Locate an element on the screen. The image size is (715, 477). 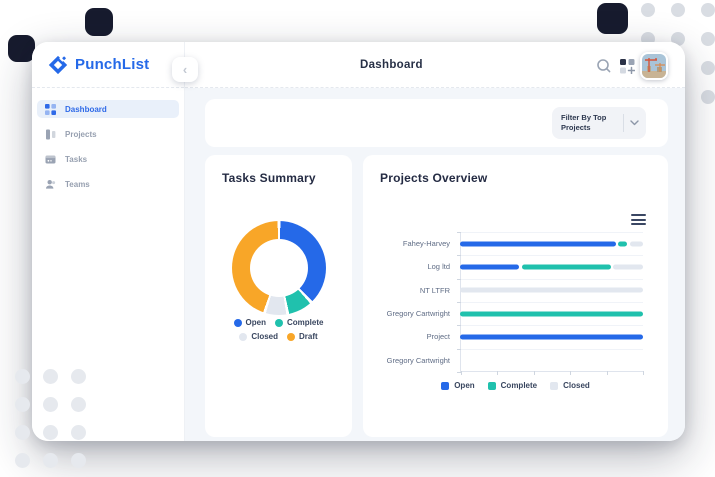
dashboard-grid-icon is located at coordinates (50, 109).